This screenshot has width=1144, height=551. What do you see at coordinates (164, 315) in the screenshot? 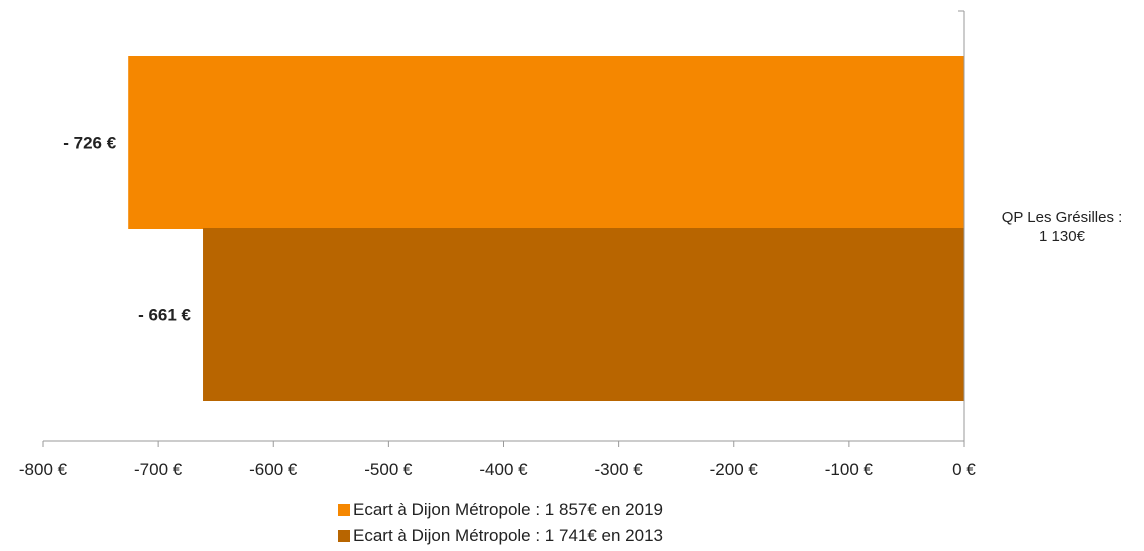
I see `data-label-1: - 661 €` at bounding box center [164, 315].